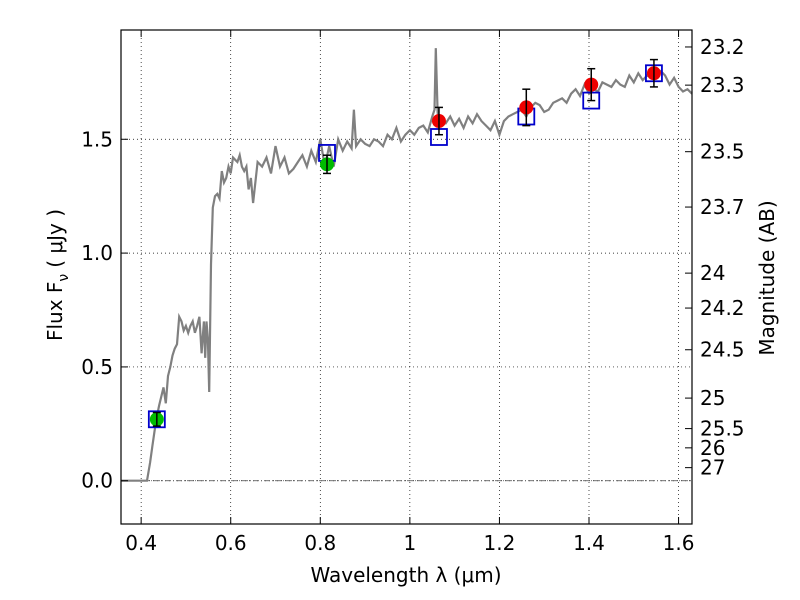  Describe the element at coordinates (712, 273) in the screenshot. I see `magnitude-tick-label: 24` at that location.